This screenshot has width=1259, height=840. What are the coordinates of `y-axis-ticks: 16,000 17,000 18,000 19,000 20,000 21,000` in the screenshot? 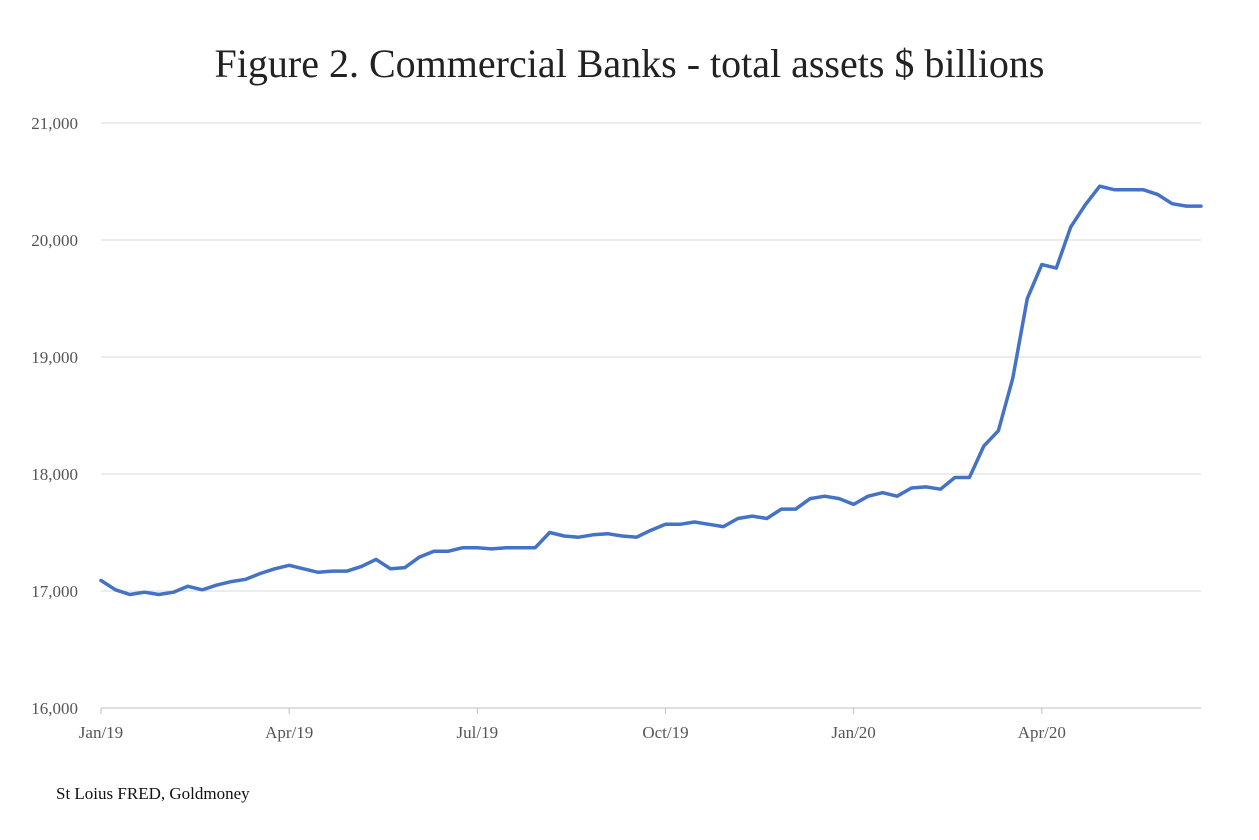 It's located at (54, 416).